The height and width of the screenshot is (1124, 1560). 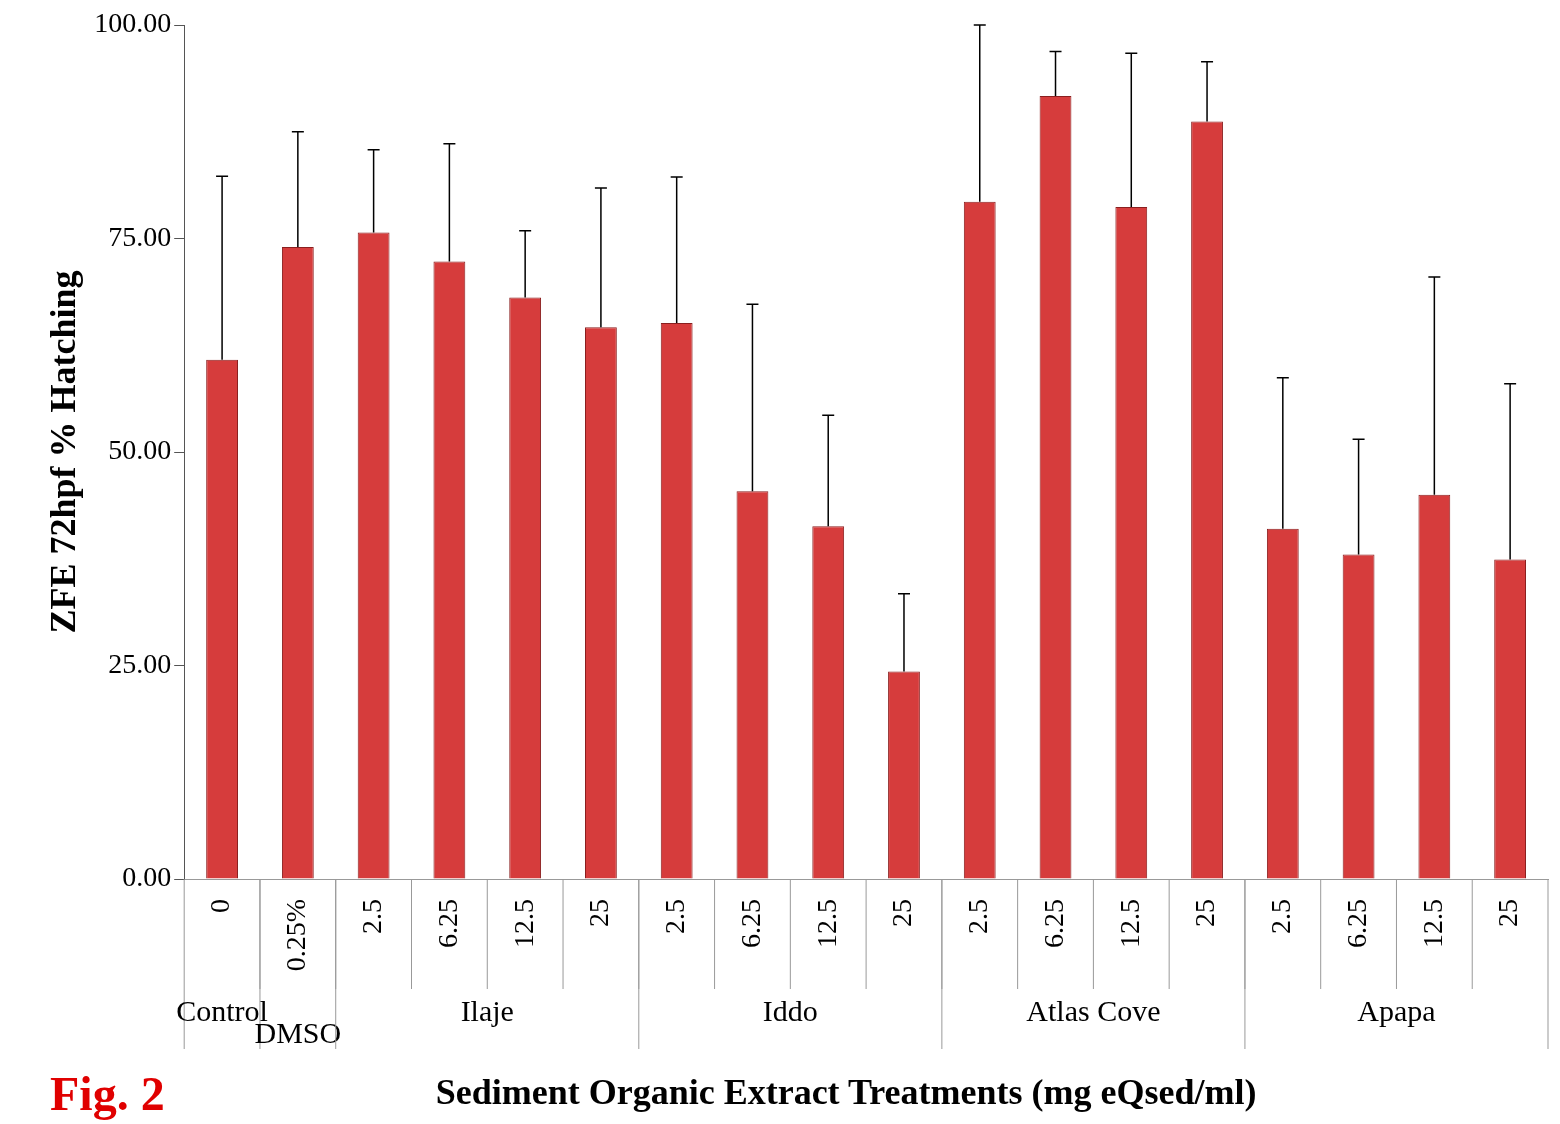 I want to click on text: Apapa, so click(x=1396, y=1010).